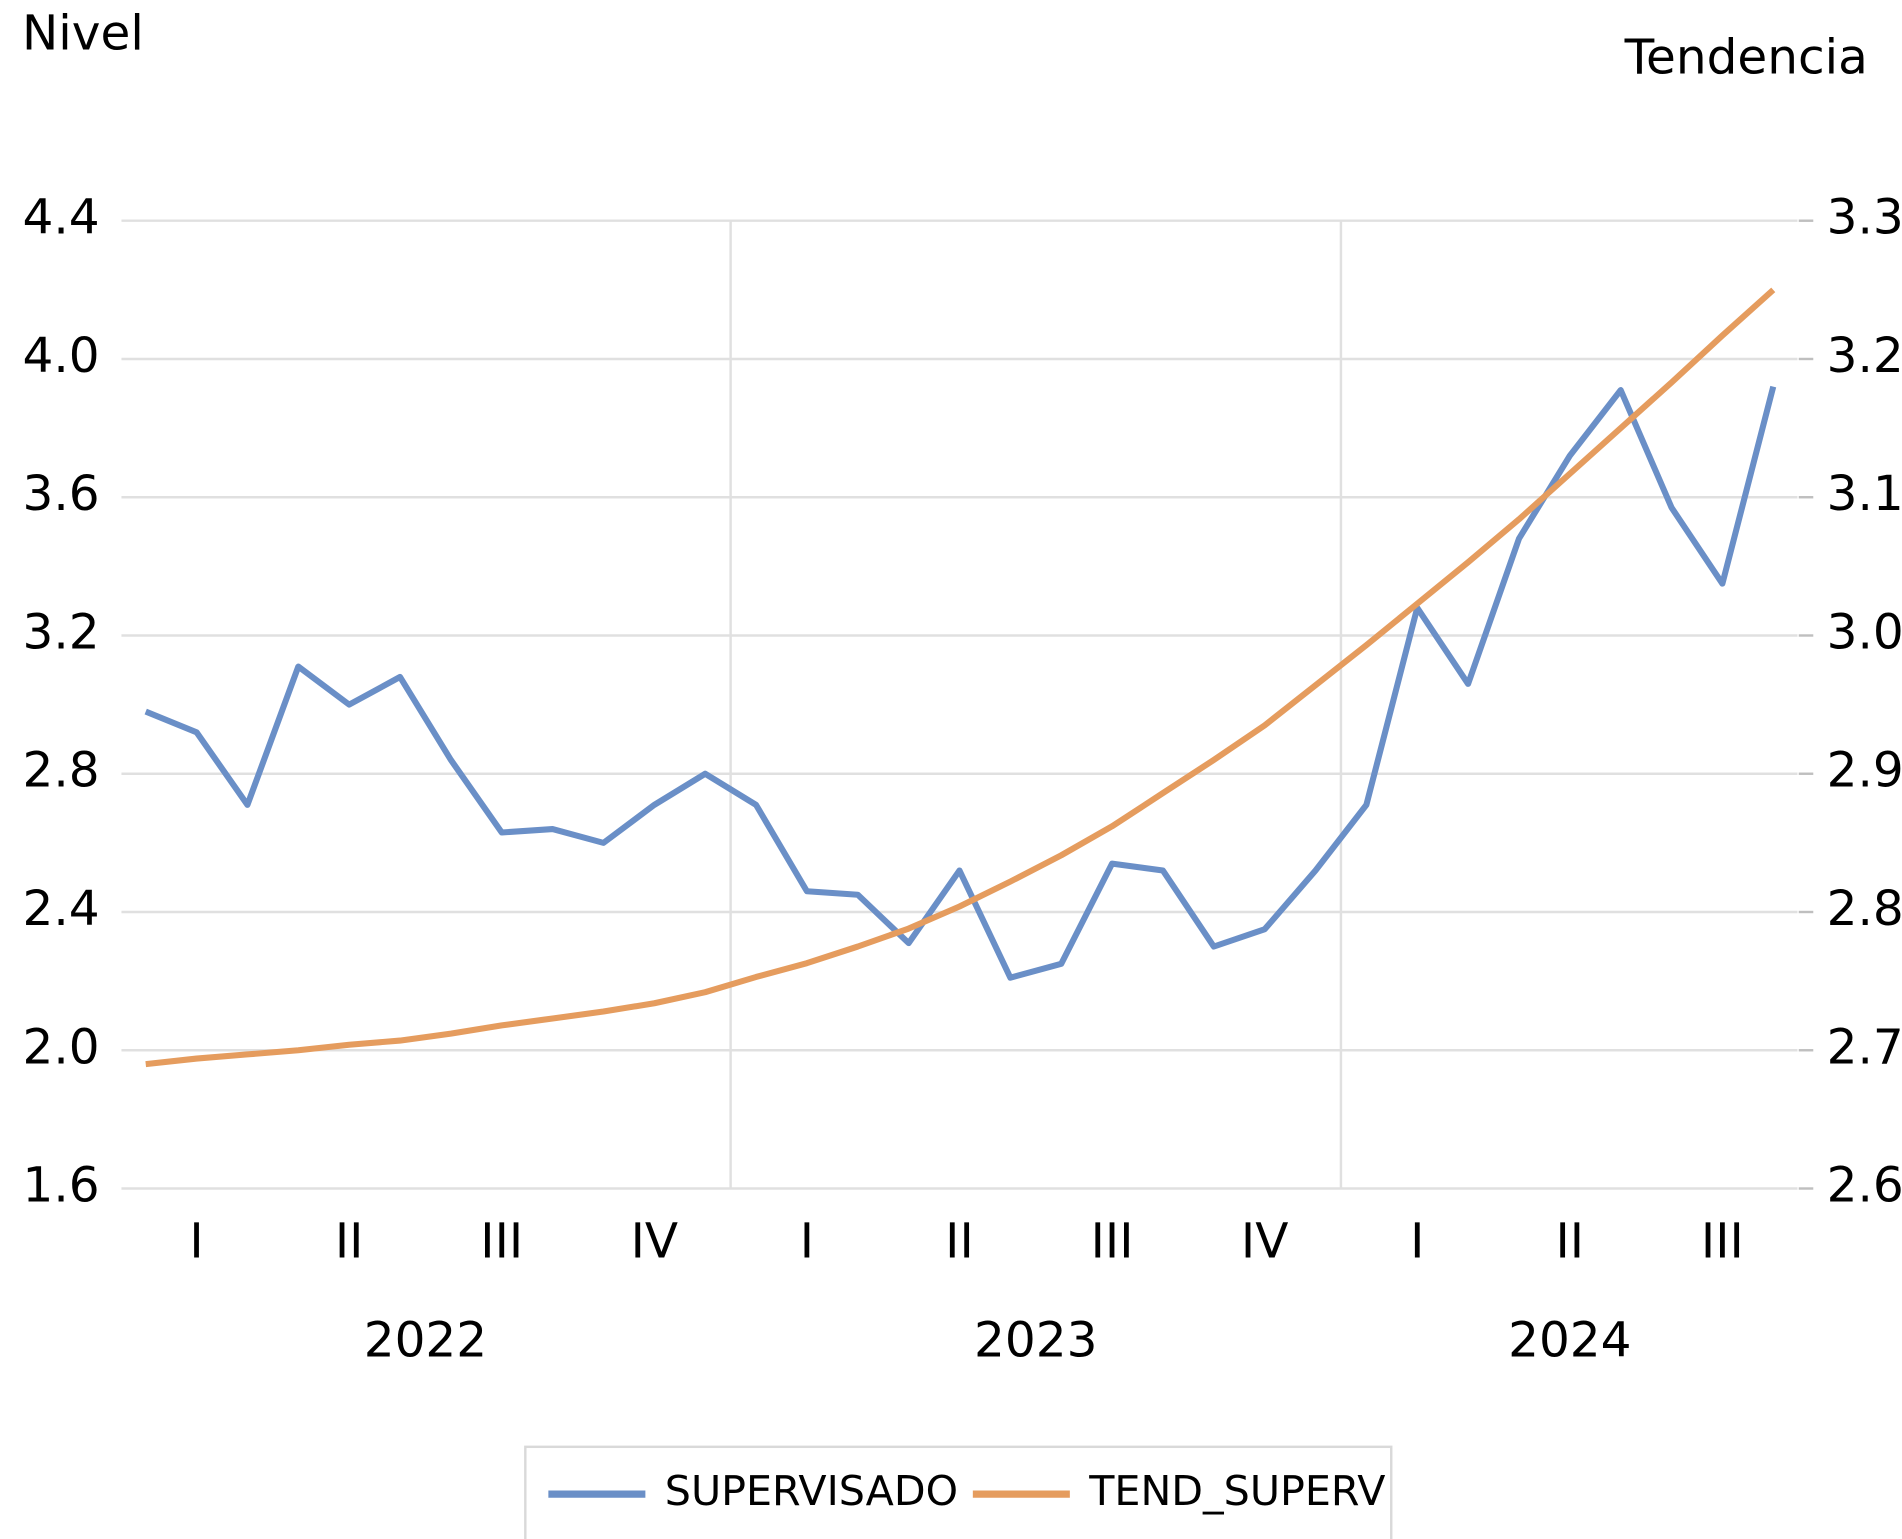 This screenshot has height=1539, width=1902. Describe the element at coordinates (425, 1341) in the screenshot. I see `year-label: 2022` at that location.